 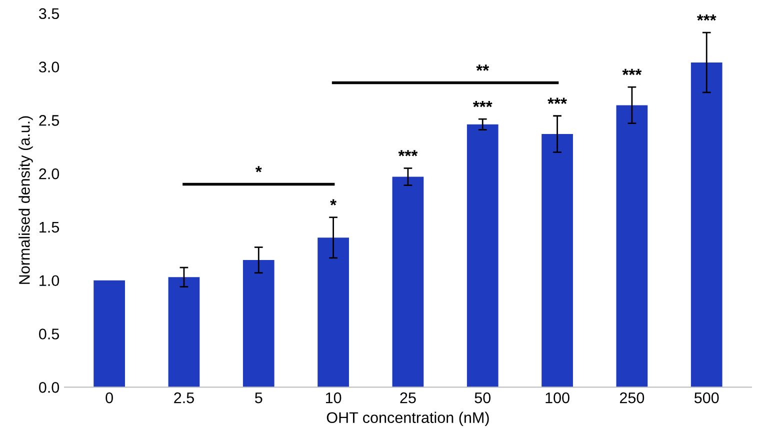 I want to click on y-tick-label: 3.0, so click(x=49, y=67).